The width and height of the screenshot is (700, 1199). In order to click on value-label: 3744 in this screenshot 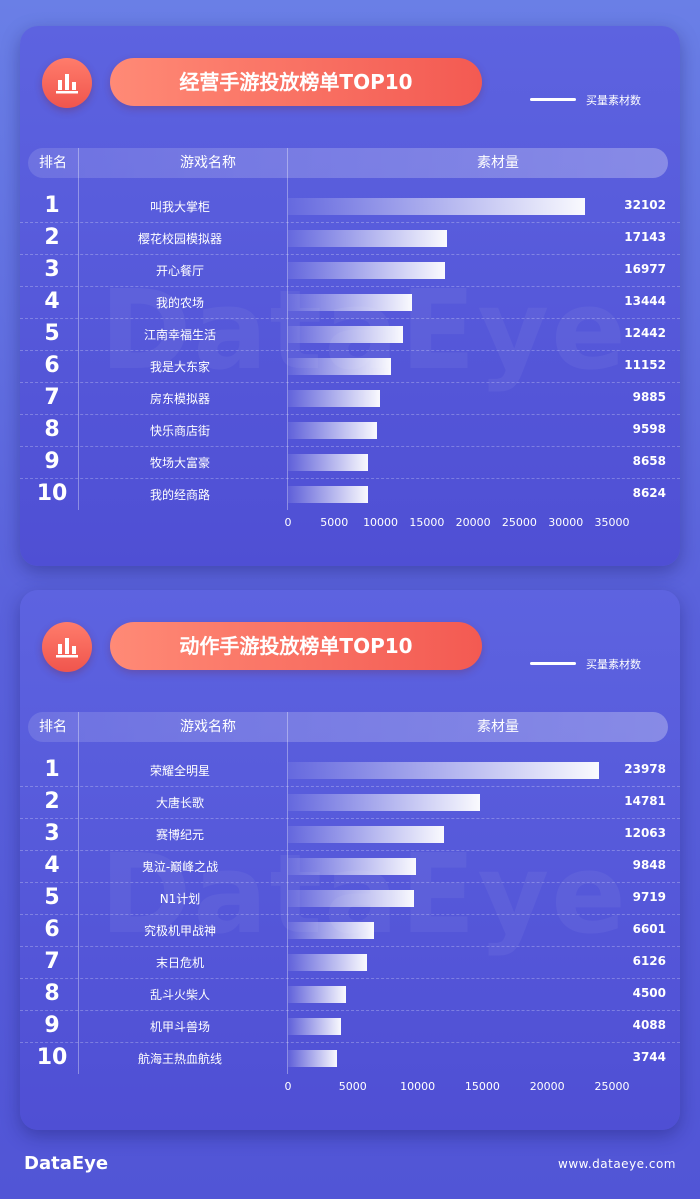, I will do `click(649, 1057)`.